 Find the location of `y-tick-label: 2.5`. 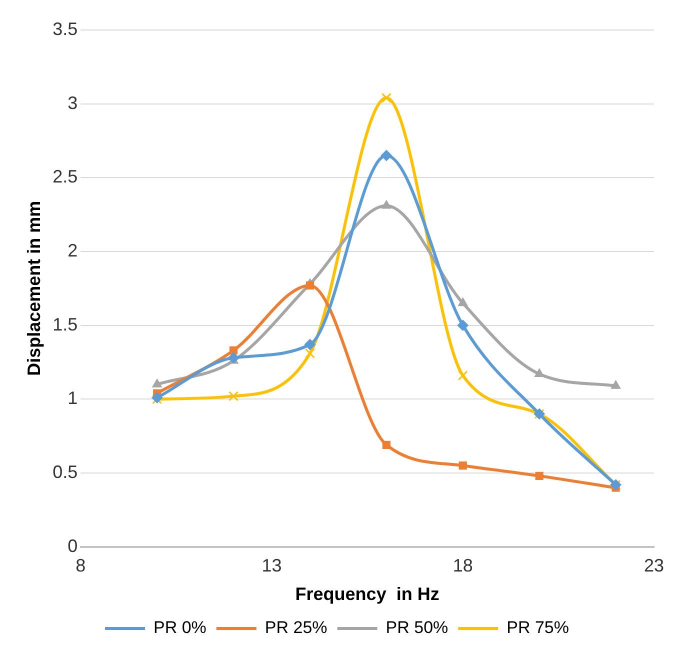

y-tick-label: 2.5 is located at coordinates (65, 176).